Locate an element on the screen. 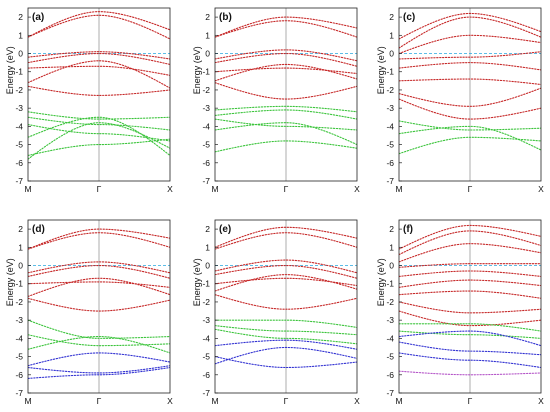  panel-d: 2 1 0 -1 -2 -3 -4 -5 -6 -7M Γ X Energy (eV) (d) is located at coordinates (89, 312).